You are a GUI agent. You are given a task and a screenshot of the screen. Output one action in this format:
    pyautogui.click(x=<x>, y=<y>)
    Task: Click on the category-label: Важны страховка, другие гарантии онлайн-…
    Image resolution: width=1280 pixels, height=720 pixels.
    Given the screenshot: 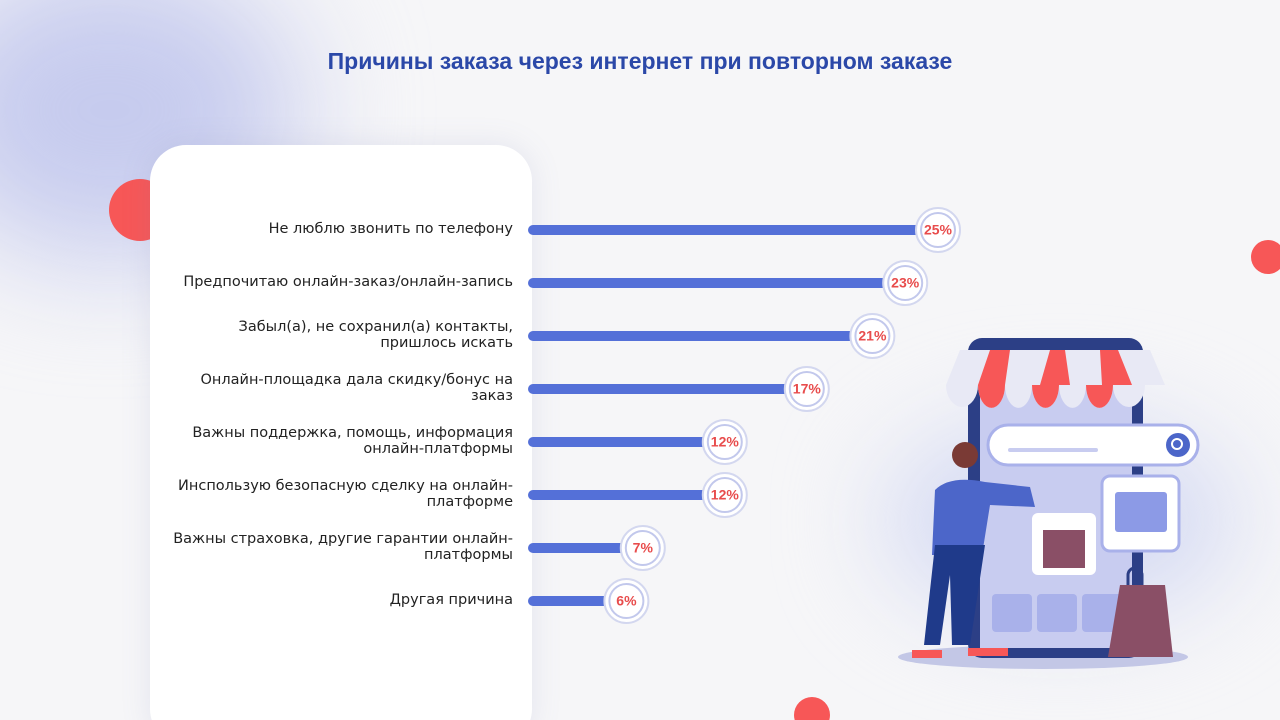 What is the action you would take?
    pyautogui.click(x=343, y=547)
    